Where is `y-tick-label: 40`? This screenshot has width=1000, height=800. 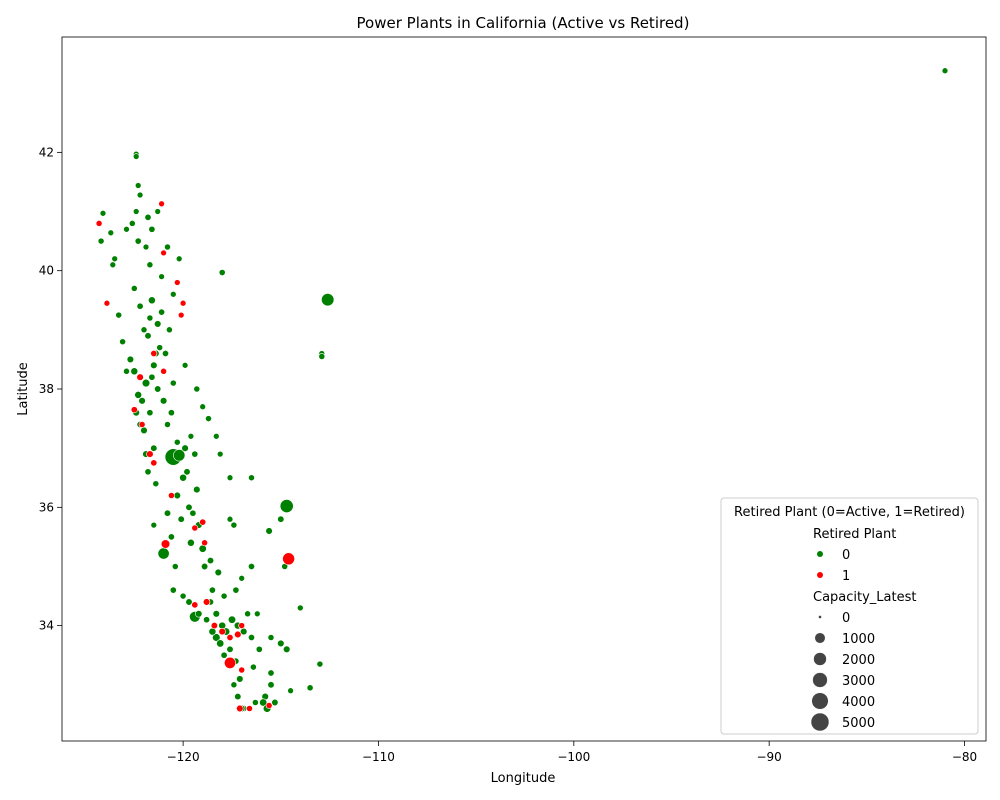
y-tick-label: 40 is located at coordinates (46, 271).